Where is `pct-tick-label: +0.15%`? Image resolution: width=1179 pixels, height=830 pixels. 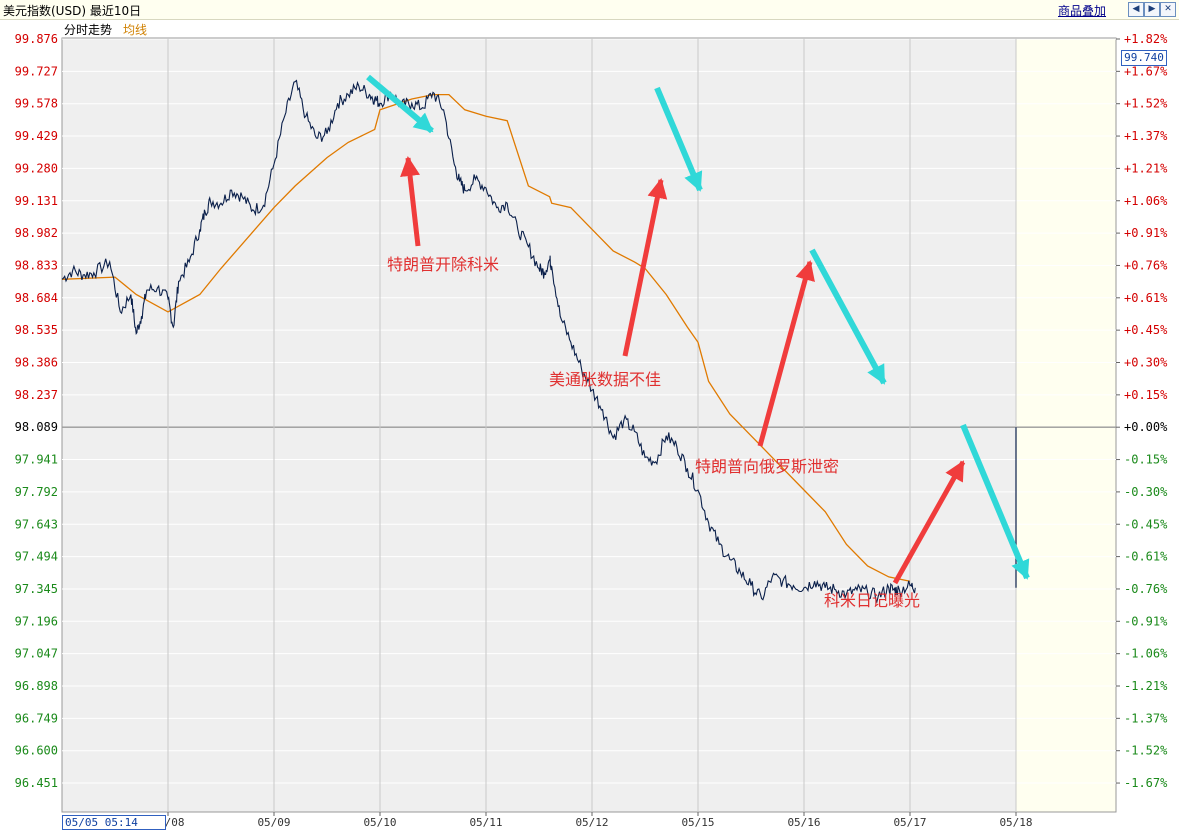
pct-tick-label: +0.15% is located at coordinates (1146, 395).